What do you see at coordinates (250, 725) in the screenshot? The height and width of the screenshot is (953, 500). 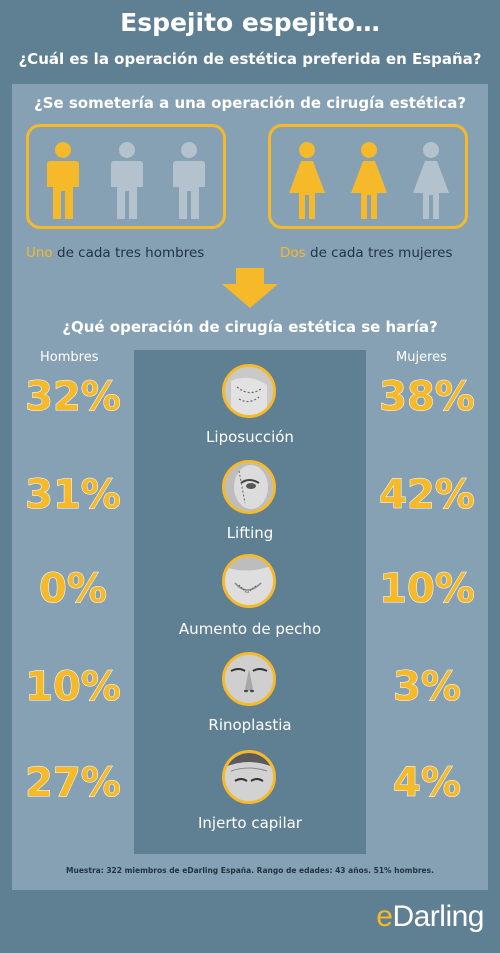 I see `operation-label: Rinoplastia` at bounding box center [250, 725].